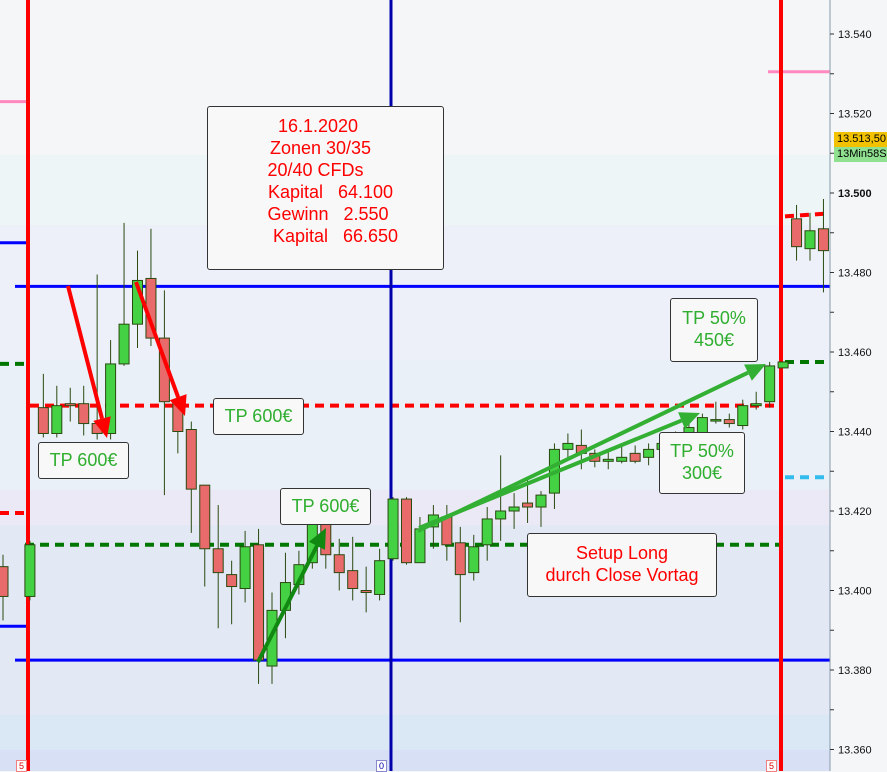 This screenshot has width=887, height=772. I want to click on axis-tick-label: 13.480, so click(855, 274).